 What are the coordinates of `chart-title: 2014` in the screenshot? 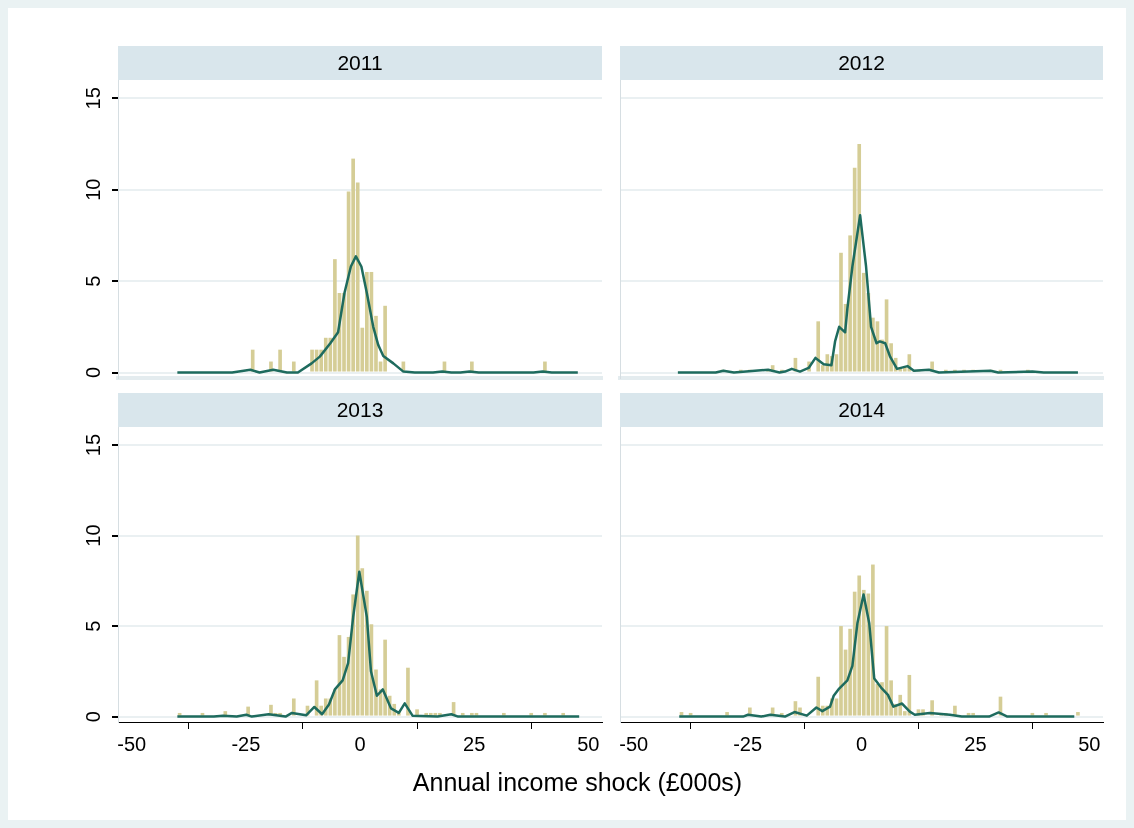 It's located at (861, 410).